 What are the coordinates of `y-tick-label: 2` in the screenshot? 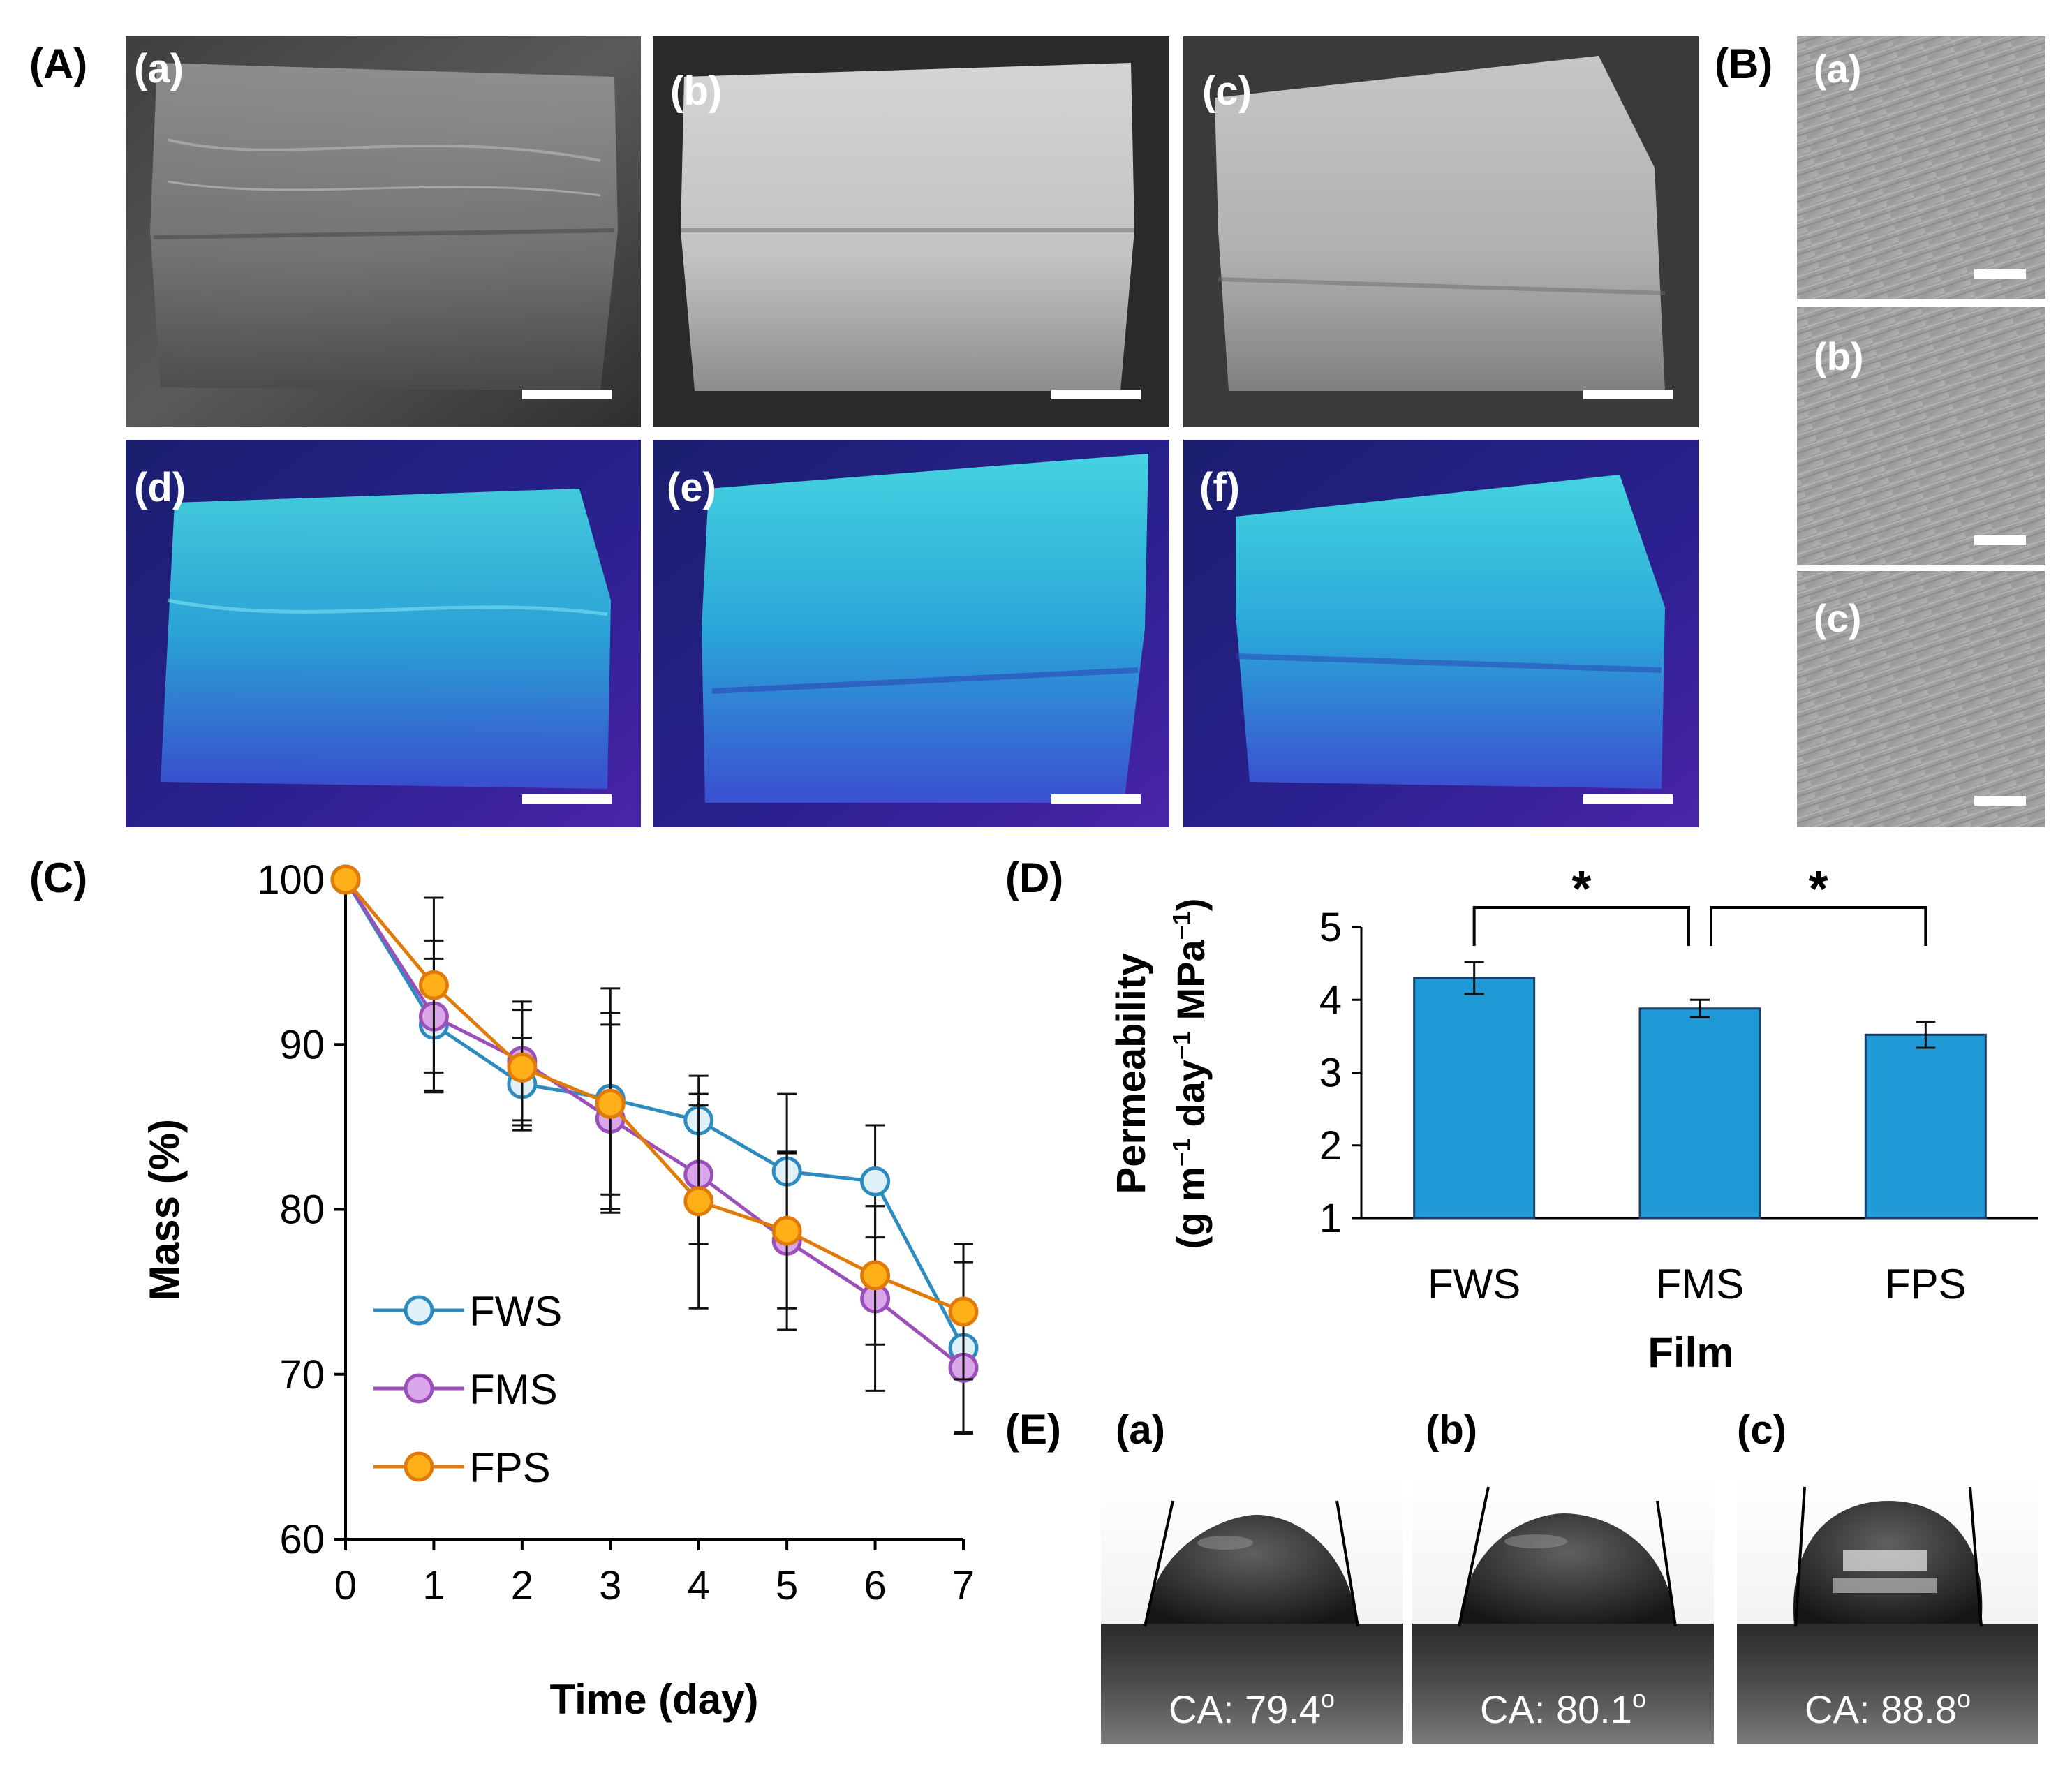 It's located at (1330, 1146).